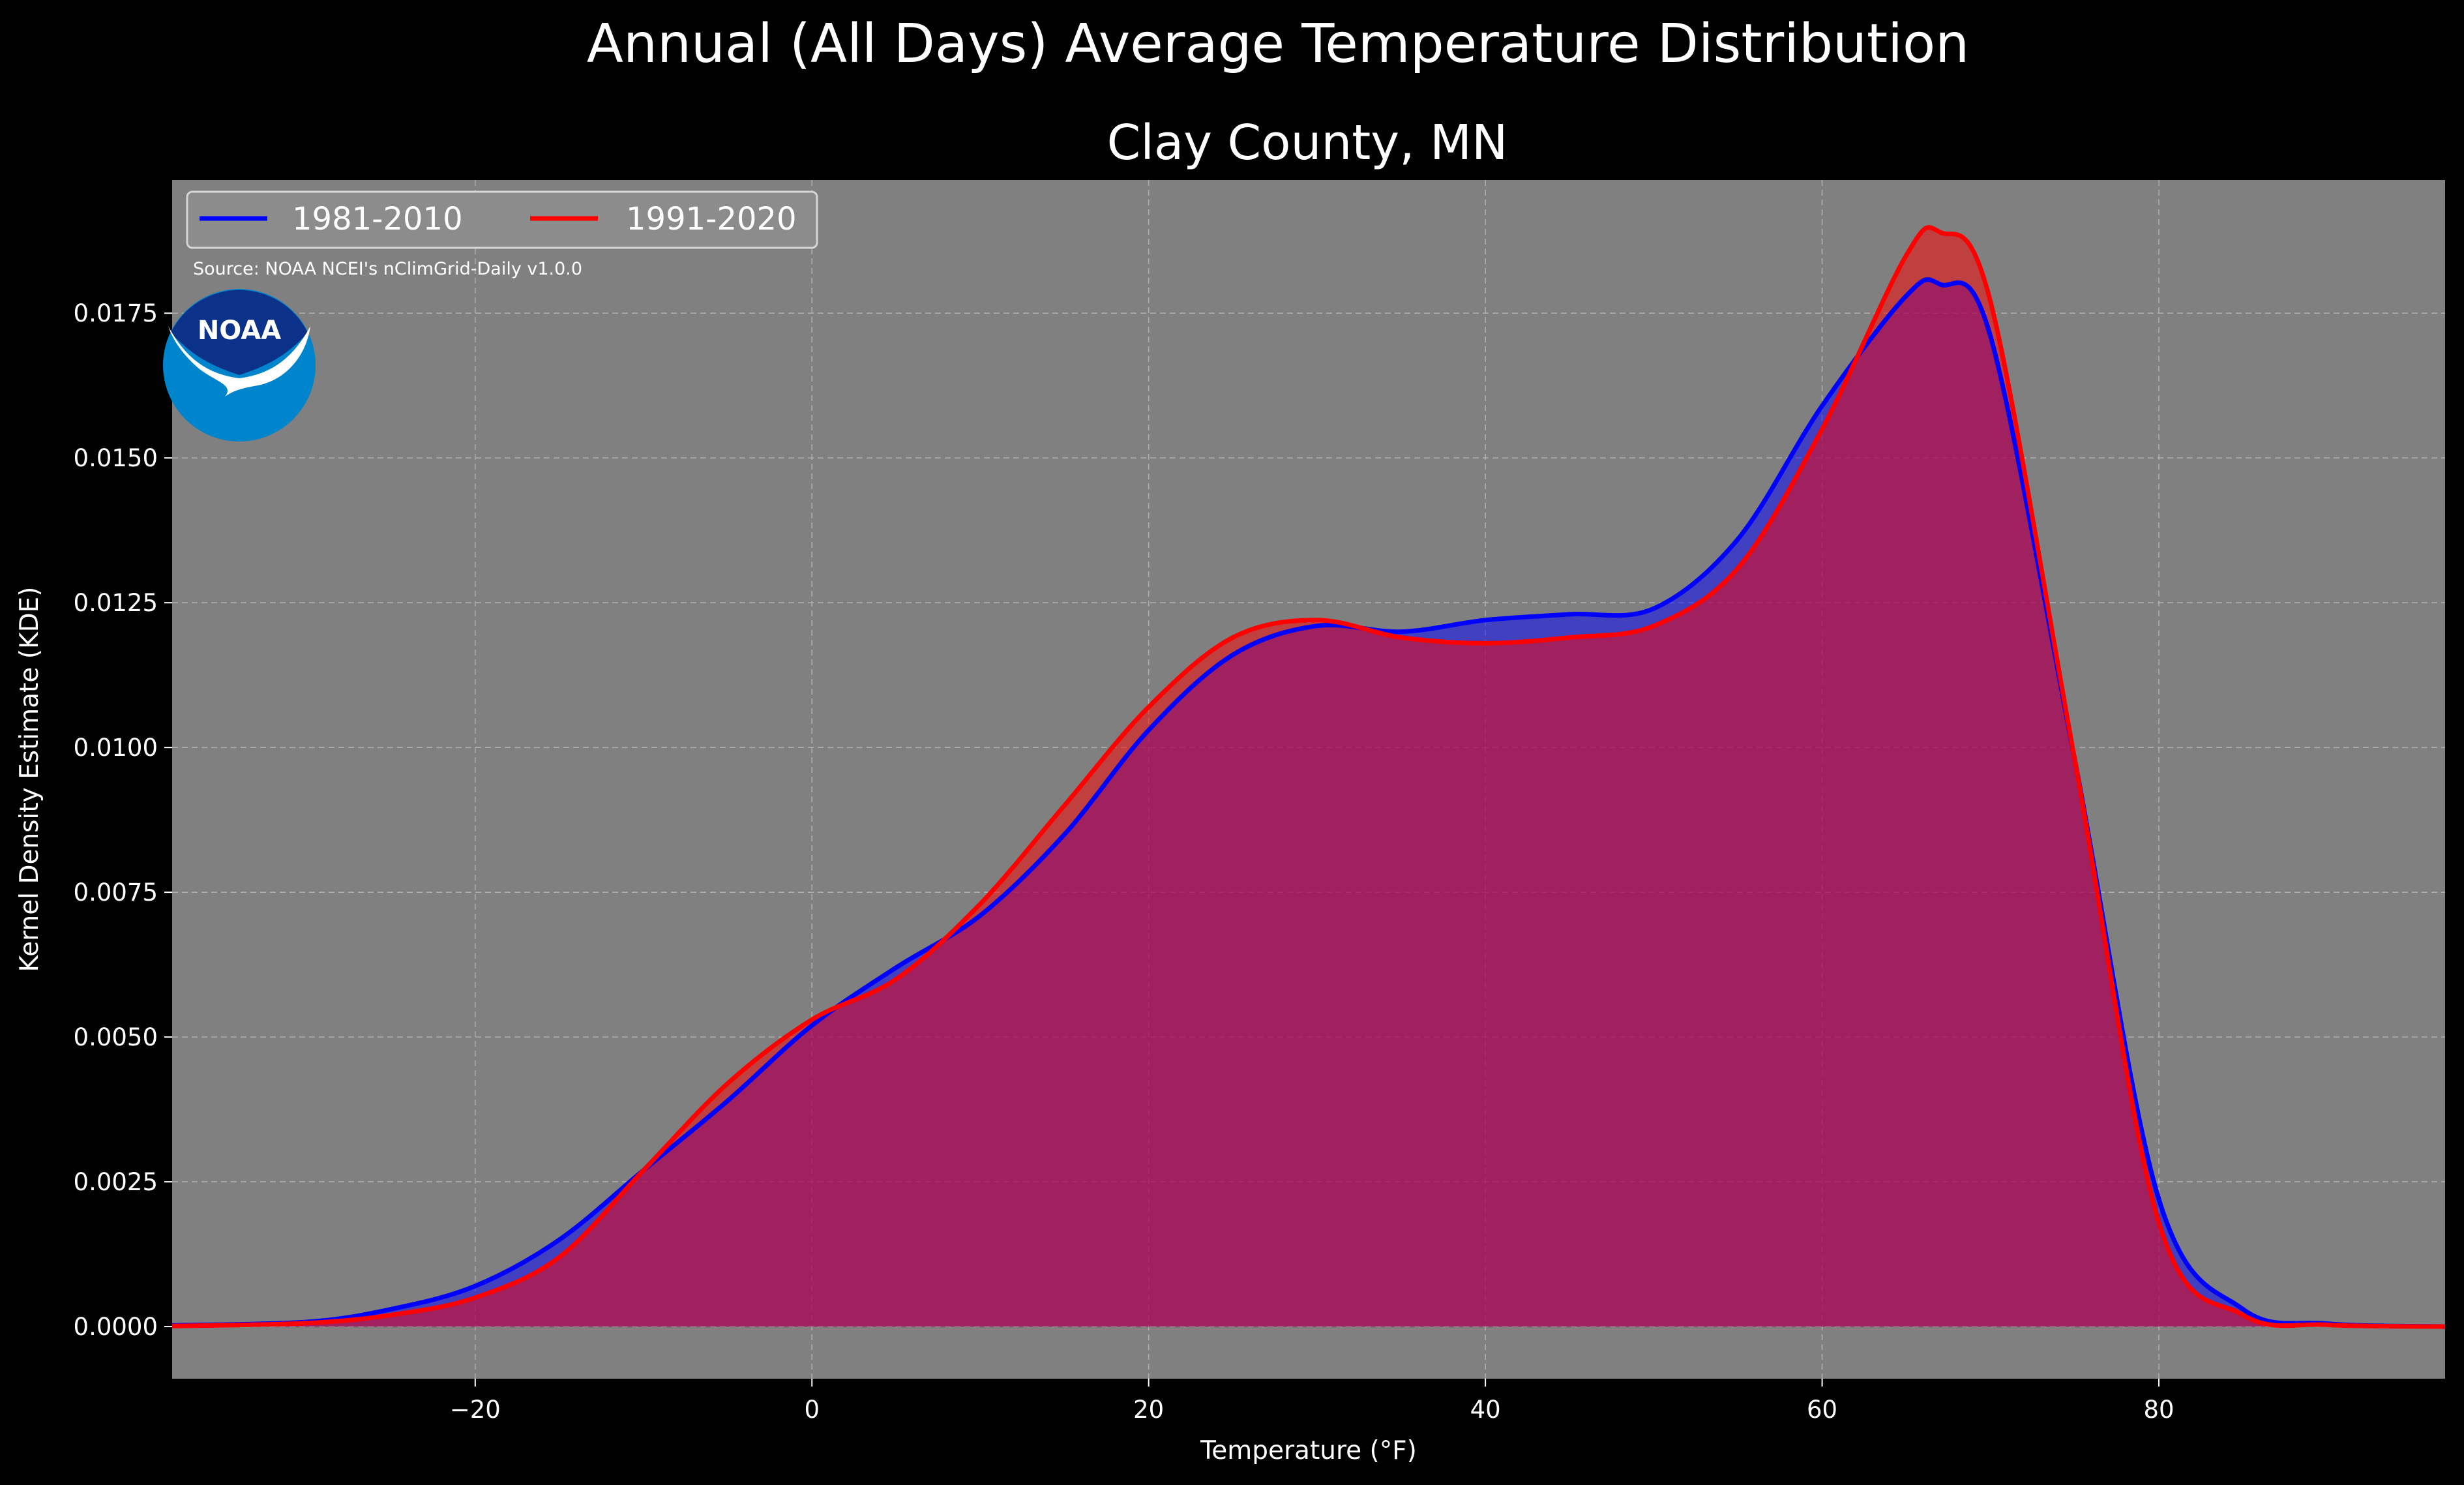 Image resolution: width=2464 pixels, height=1485 pixels. I want to click on noaa-logo: NOAA, so click(239, 366).